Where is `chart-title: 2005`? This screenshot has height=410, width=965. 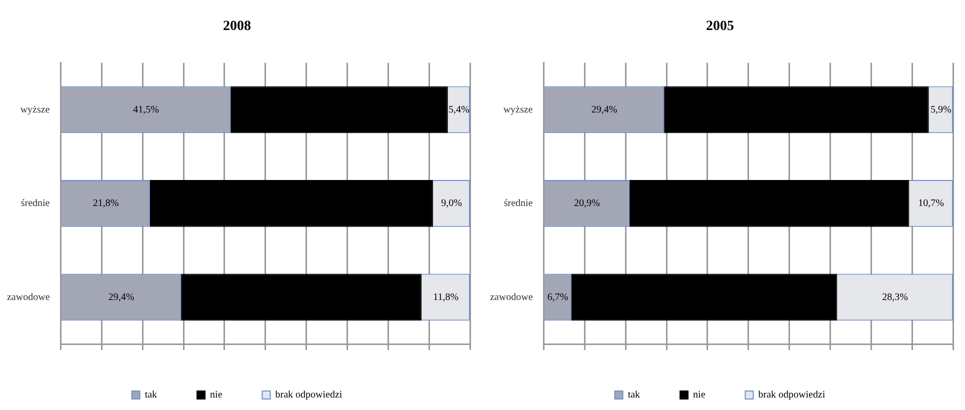 chart-title: 2005 is located at coordinates (720, 26).